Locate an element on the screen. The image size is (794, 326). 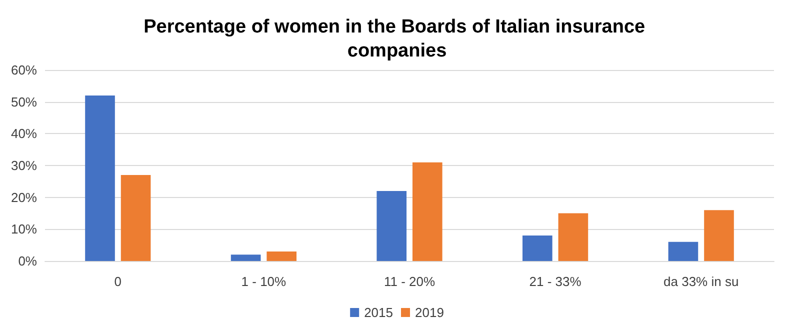
y-tick-label: 10% is located at coordinates (24, 229).